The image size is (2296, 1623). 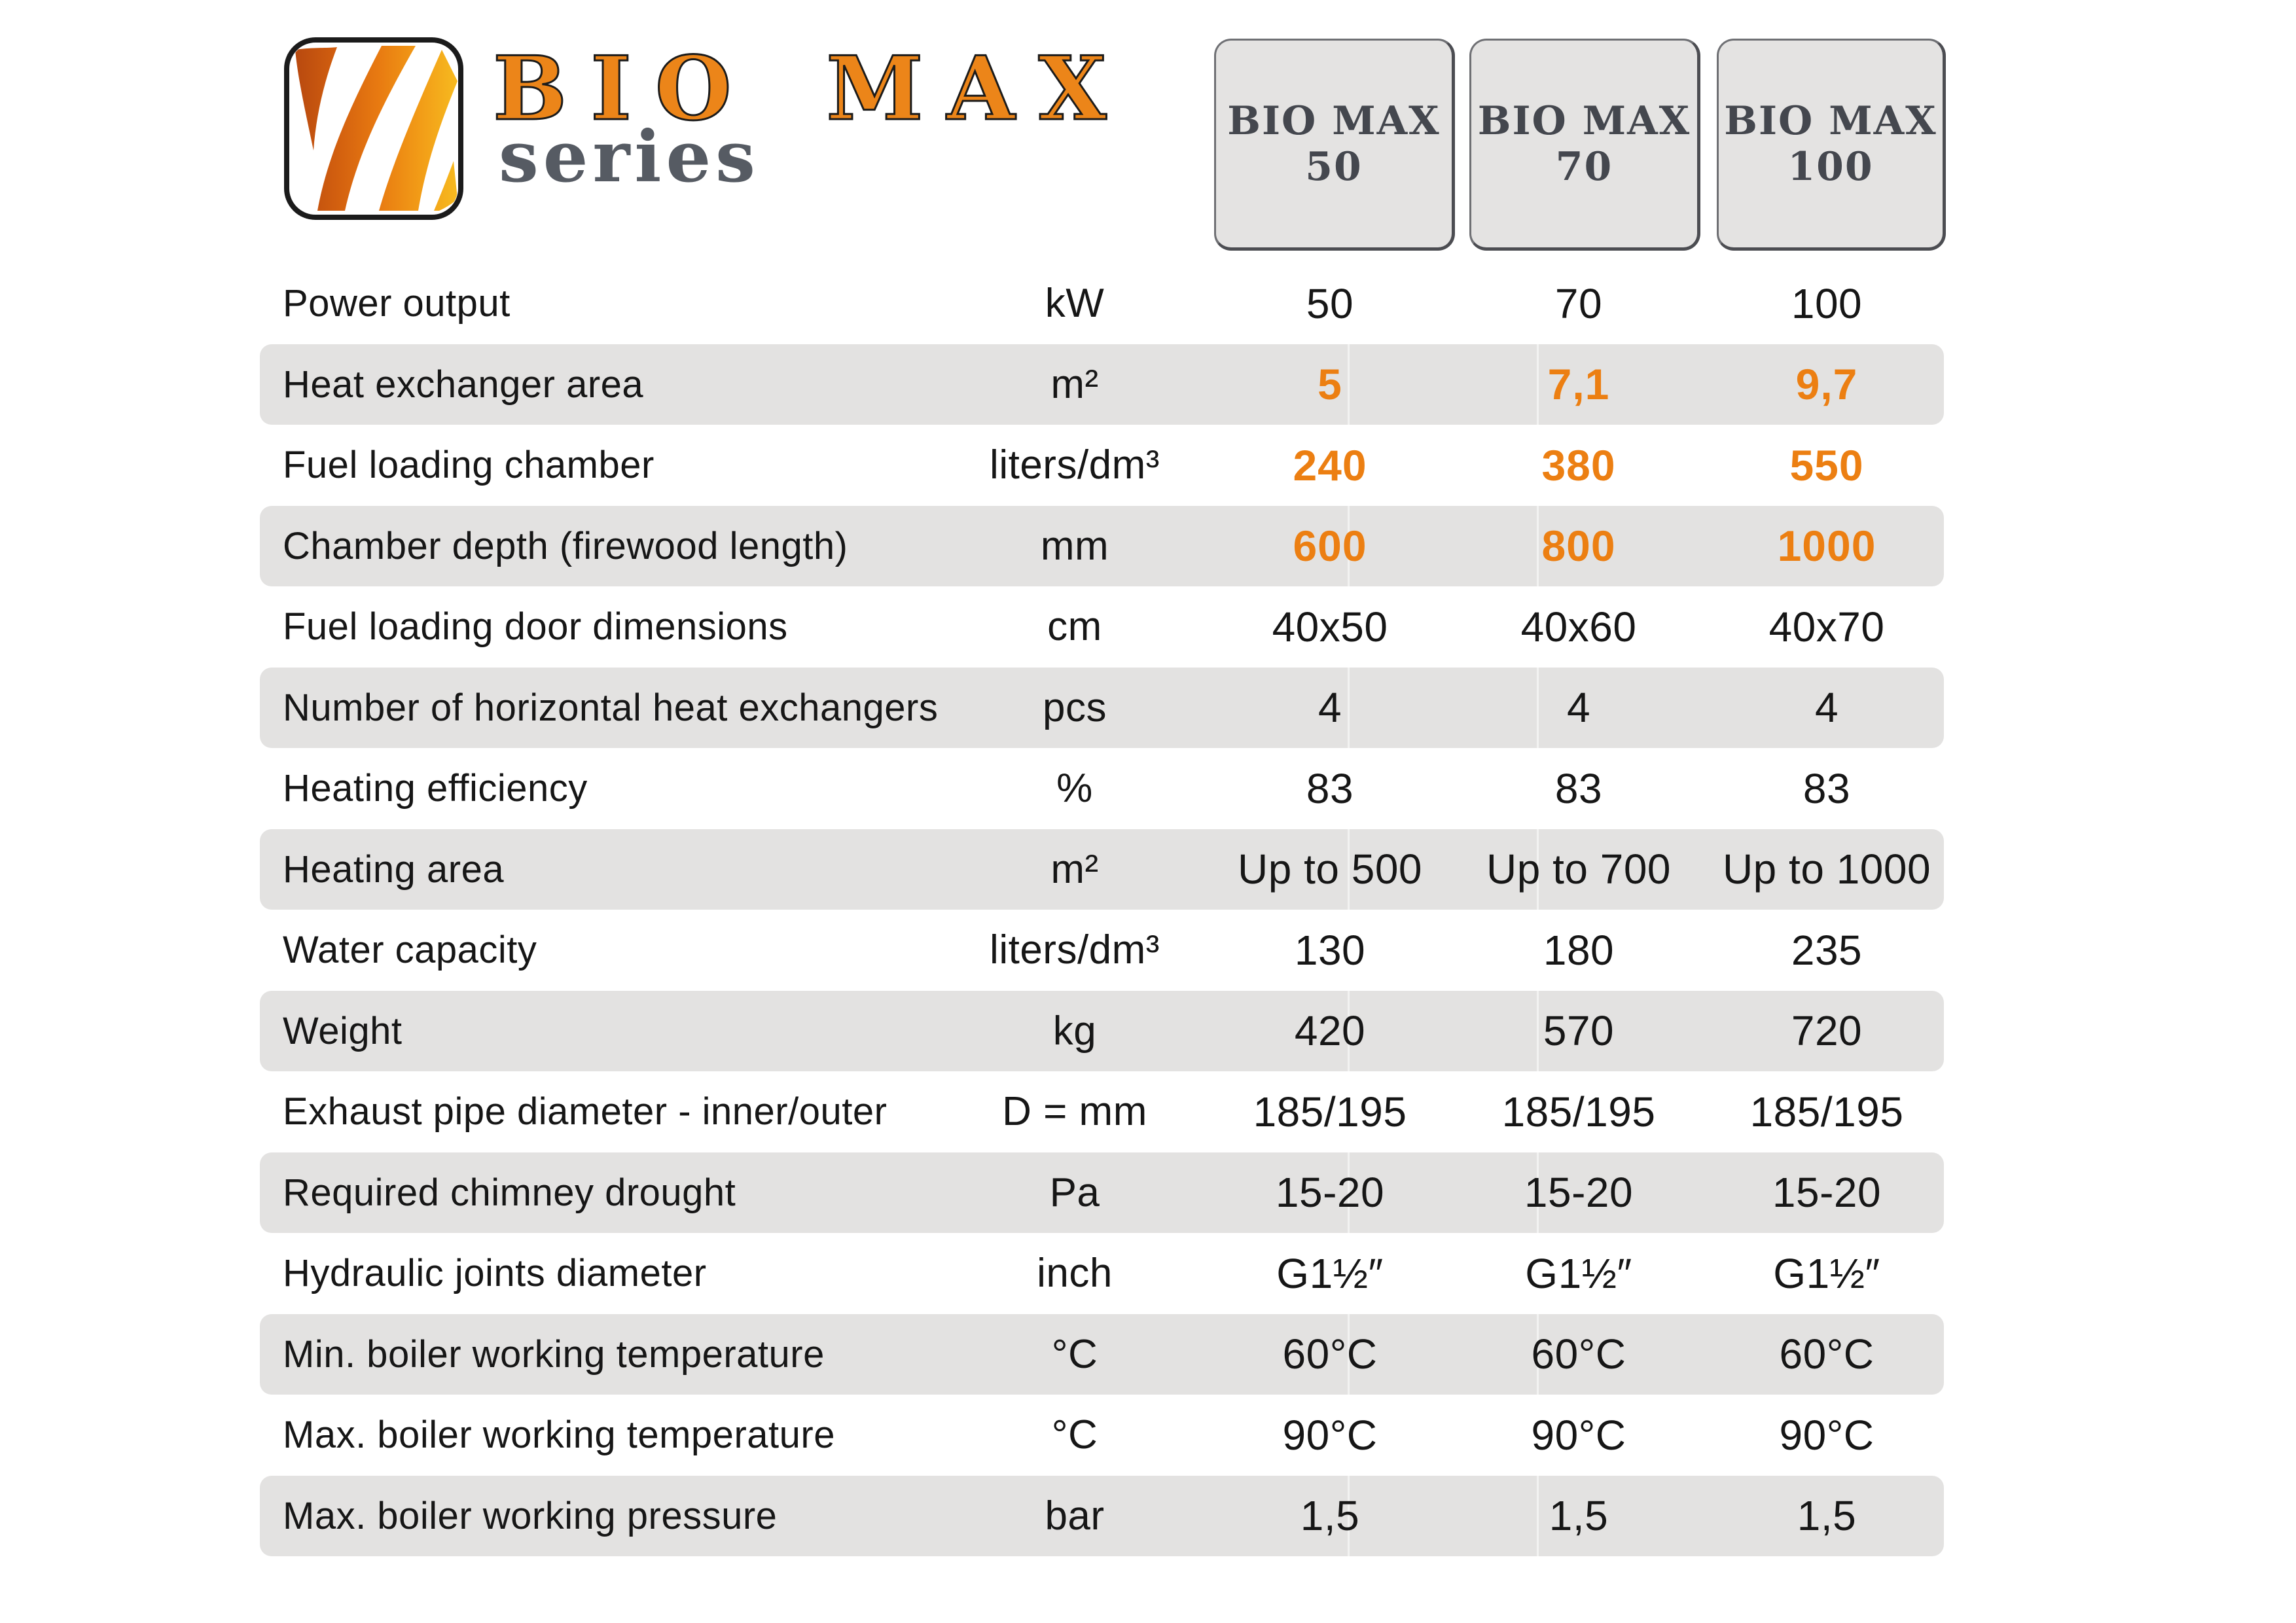 I want to click on value-biomax-100: 1,5, so click(x=1827, y=1516).